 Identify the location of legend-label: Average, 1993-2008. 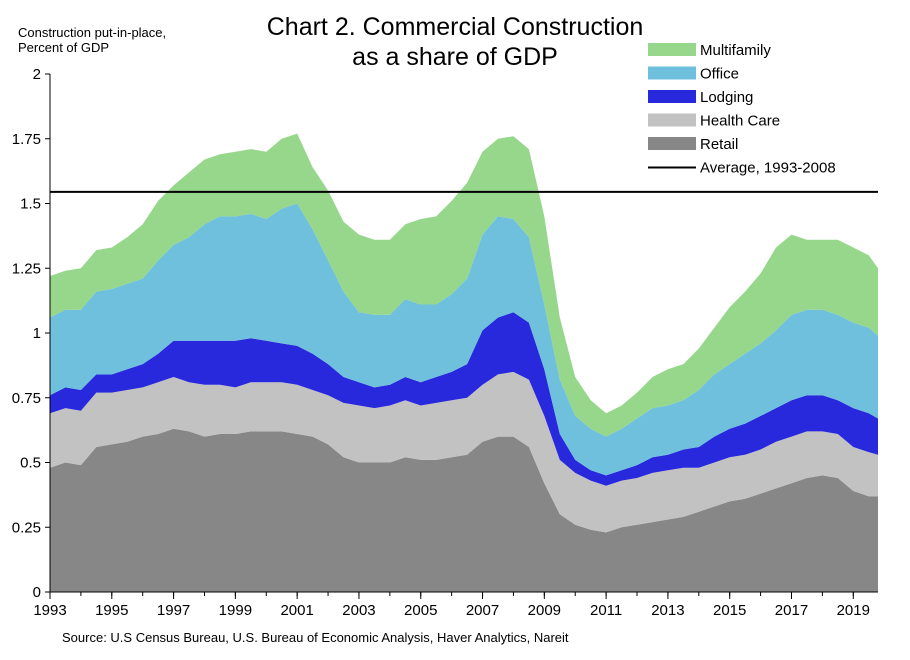
(768, 168).